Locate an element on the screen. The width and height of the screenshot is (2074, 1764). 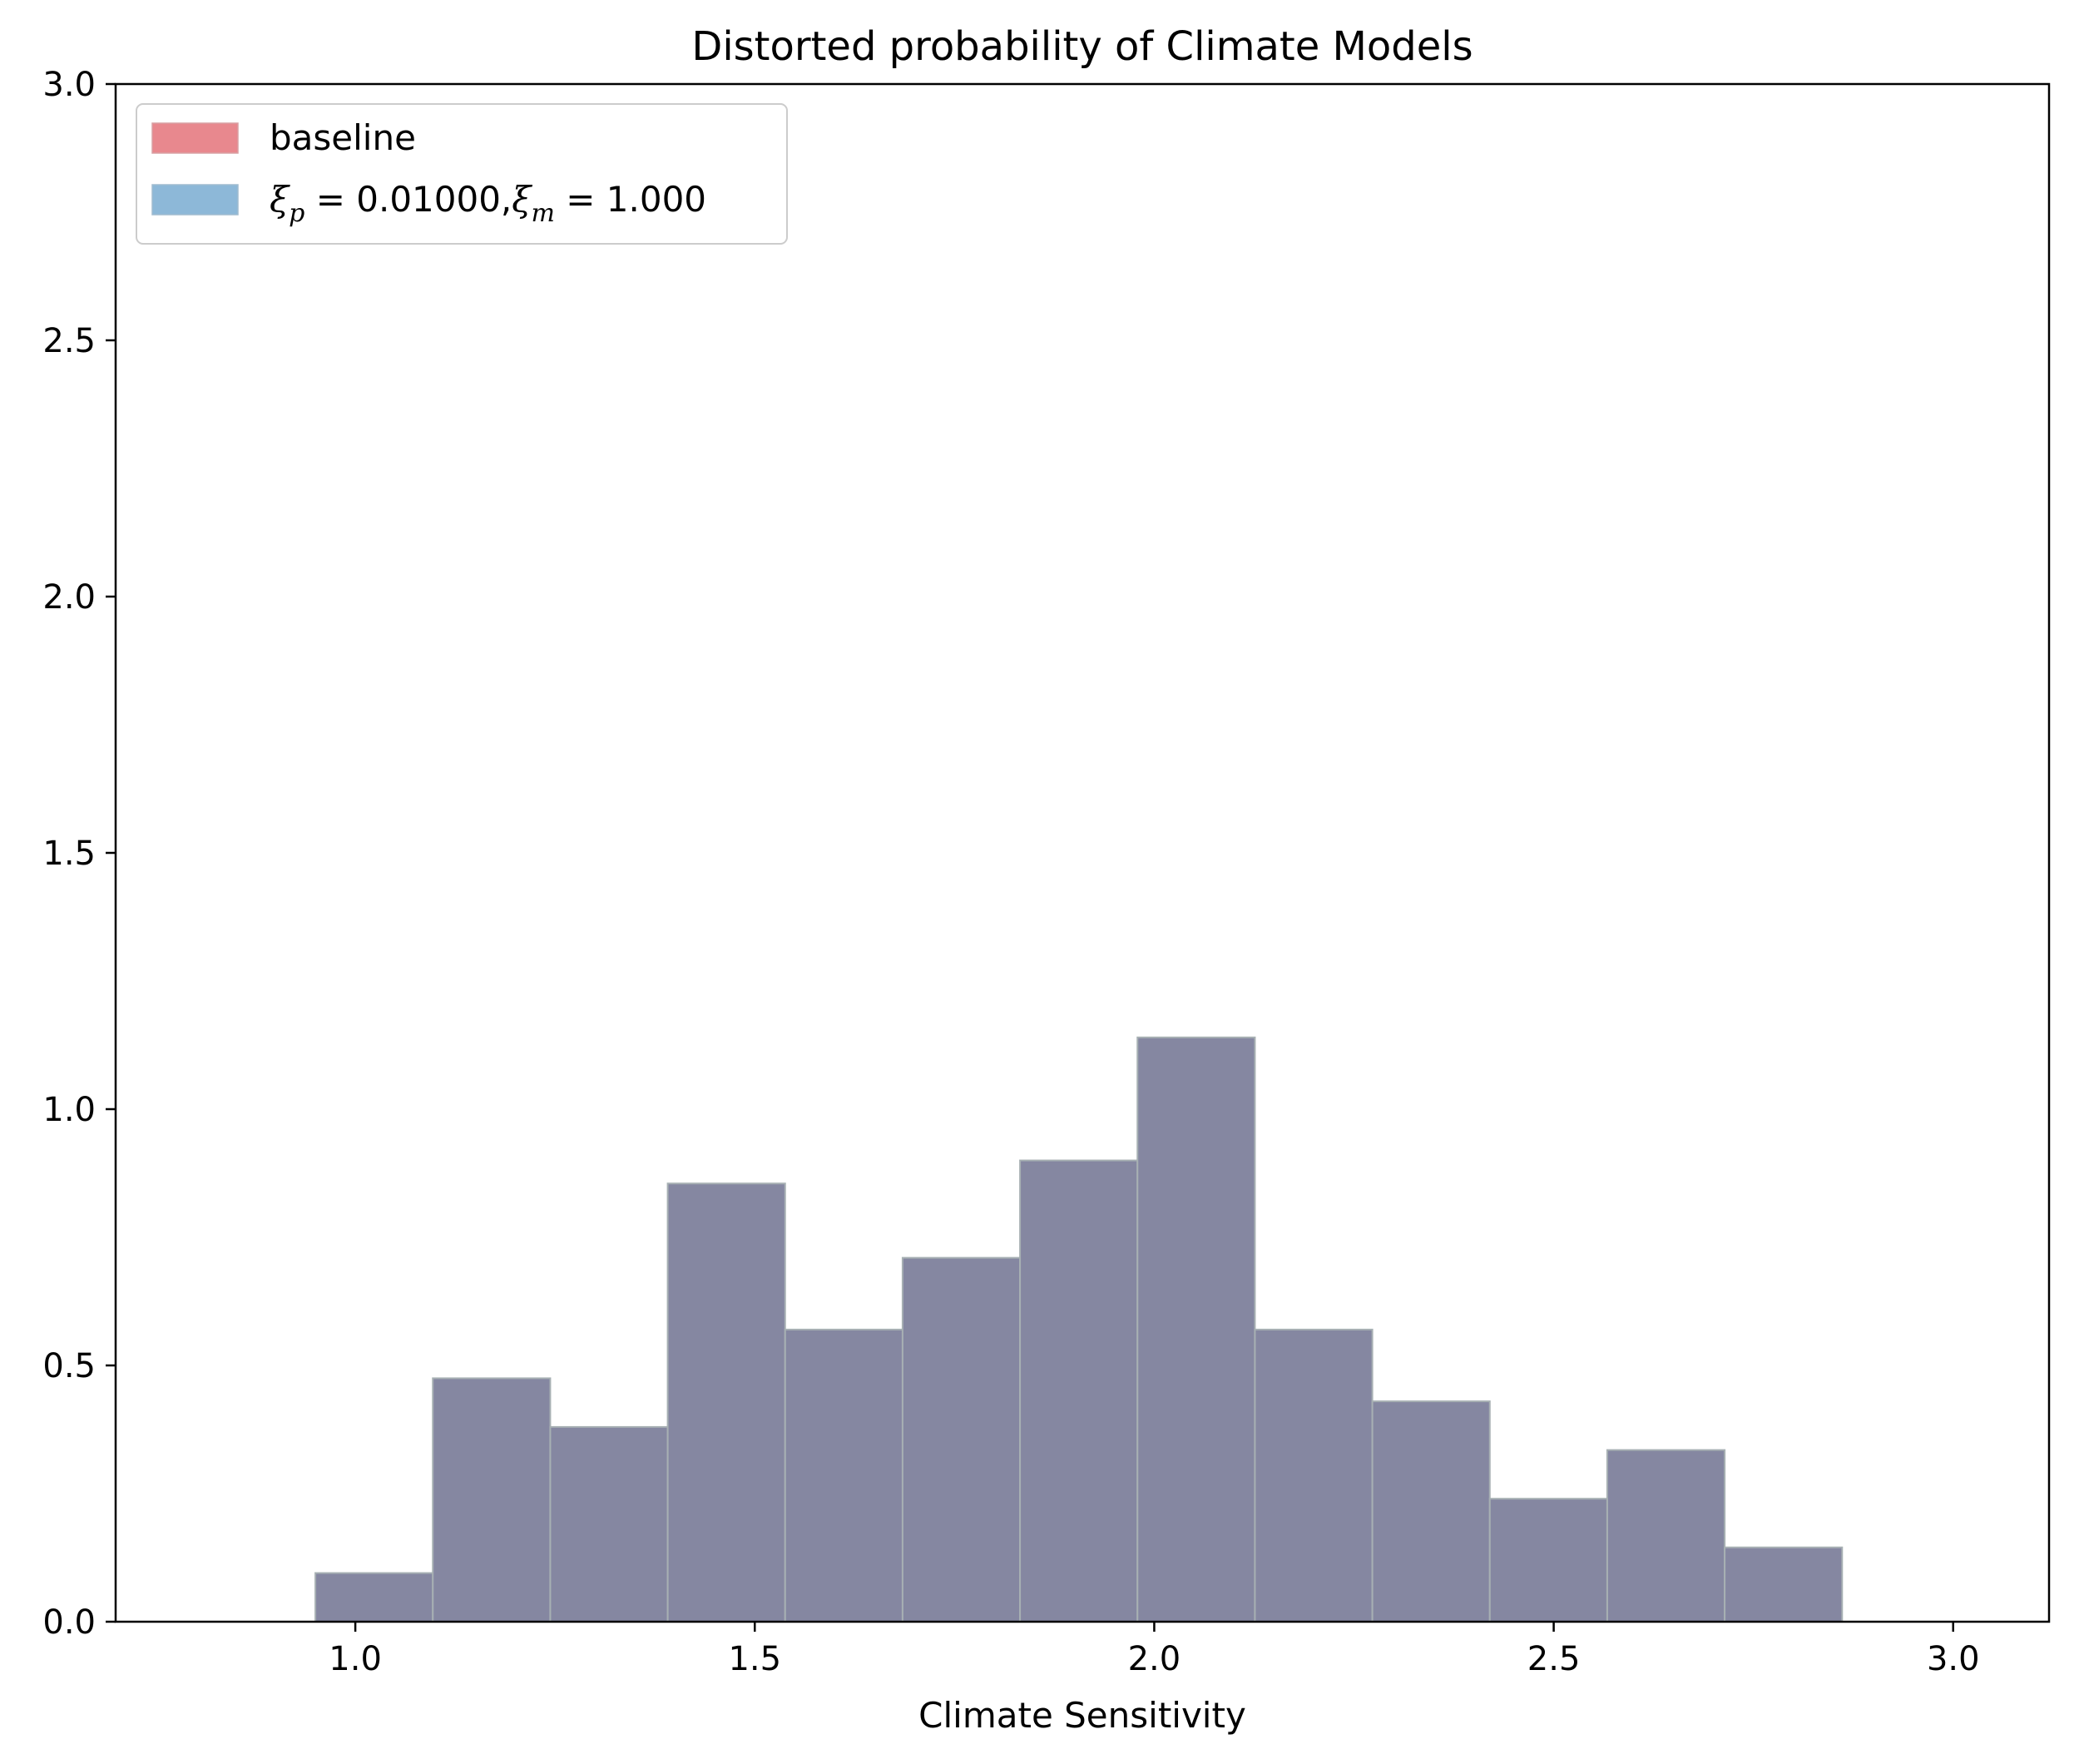
xi-m-subscript: m is located at coordinates (542, 214).